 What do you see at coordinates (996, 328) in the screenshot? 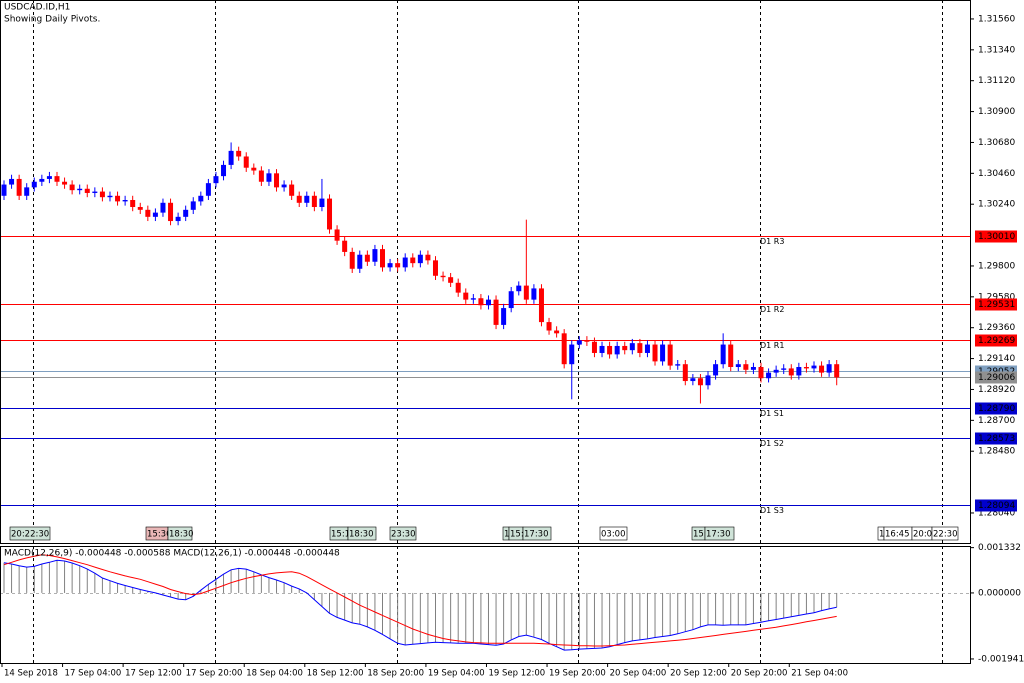
I see `y-tick-label: 1.29360` at bounding box center [996, 328].